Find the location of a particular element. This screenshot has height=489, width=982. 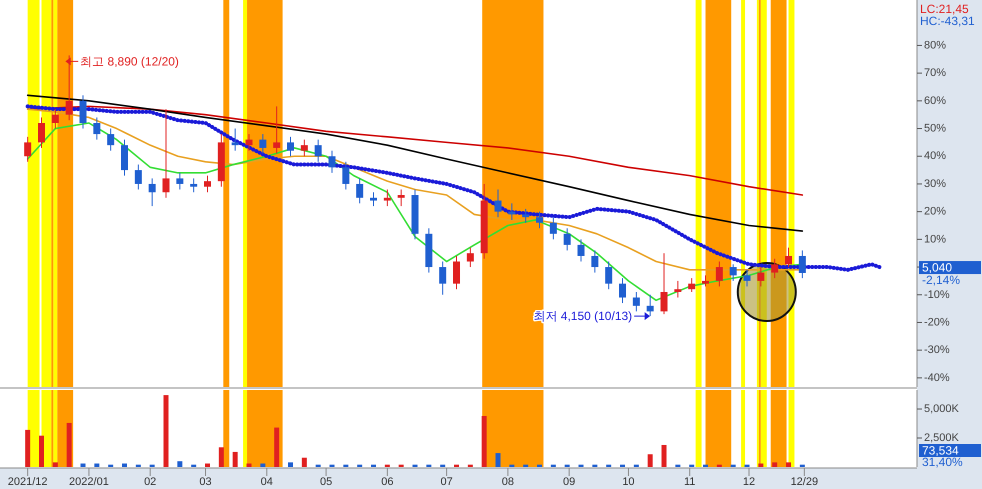

text: 5,040 is located at coordinates (937, 267).